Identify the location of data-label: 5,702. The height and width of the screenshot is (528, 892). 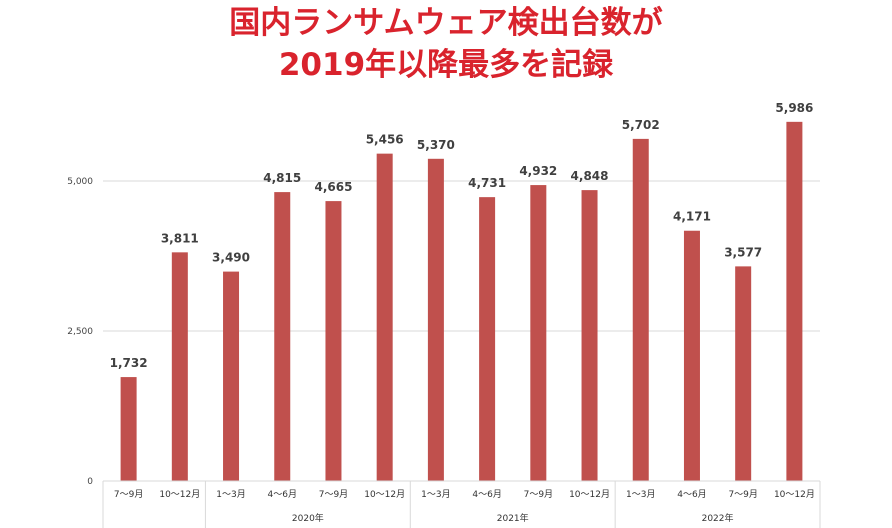
(641, 125).